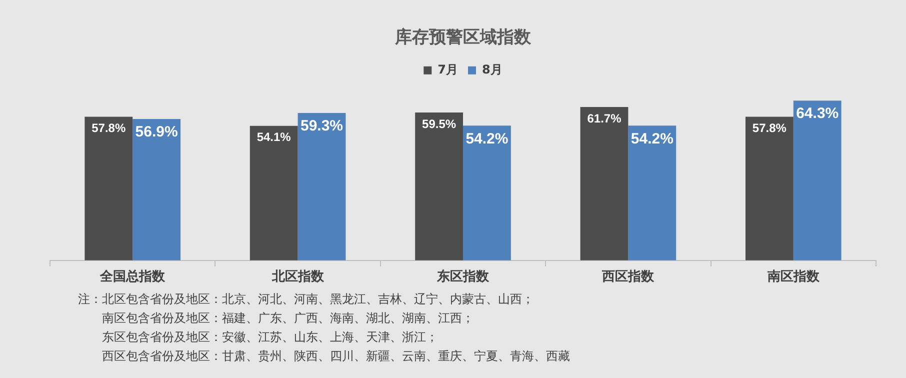  I want to click on x-tick-label: 北区指数, so click(297, 277).